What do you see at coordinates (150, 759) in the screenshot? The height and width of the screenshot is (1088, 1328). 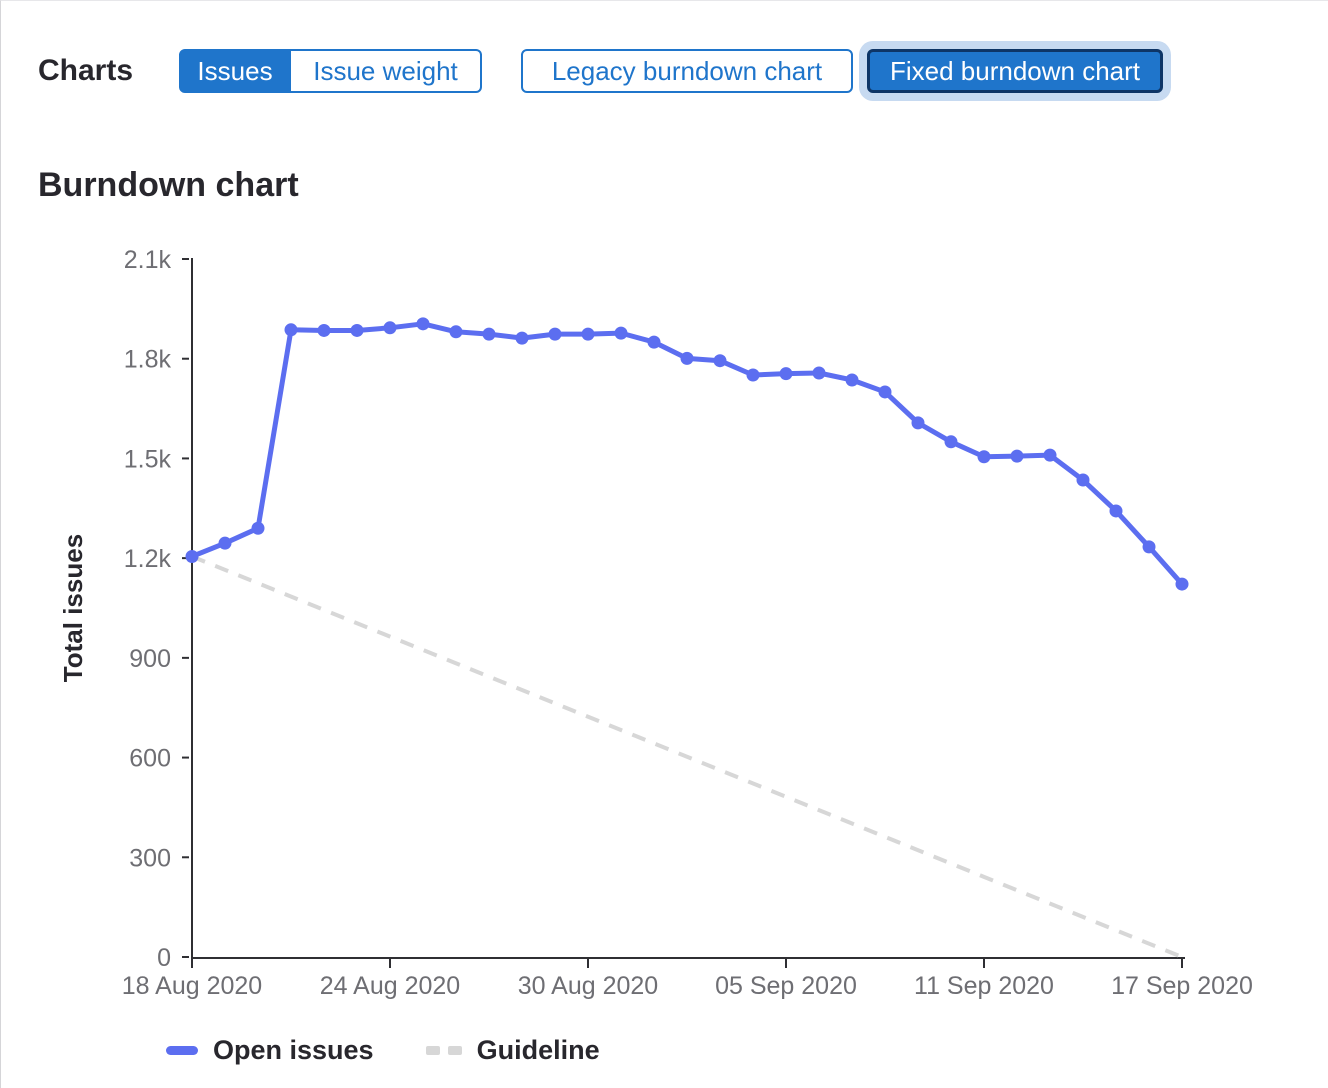 I see `svg-text: 600` at bounding box center [150, 759].